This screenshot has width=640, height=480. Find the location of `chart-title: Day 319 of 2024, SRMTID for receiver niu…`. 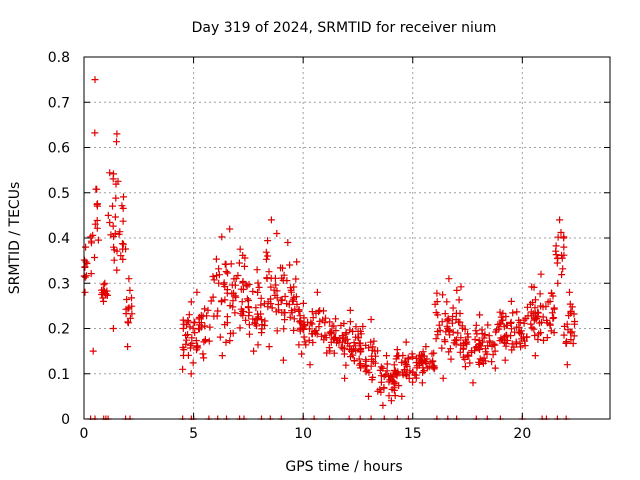

chart-title: Day 319 of 2024, SRMTID for receiver niu… is located at coordinates (344, 28).